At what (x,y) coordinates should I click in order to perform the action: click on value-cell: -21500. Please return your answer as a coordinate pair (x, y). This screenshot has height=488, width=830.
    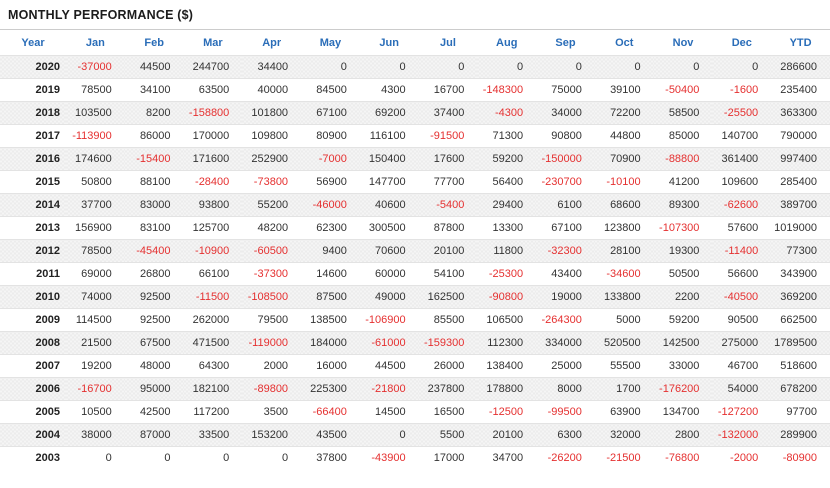
    Looking at the image, I should click on (624, 457).